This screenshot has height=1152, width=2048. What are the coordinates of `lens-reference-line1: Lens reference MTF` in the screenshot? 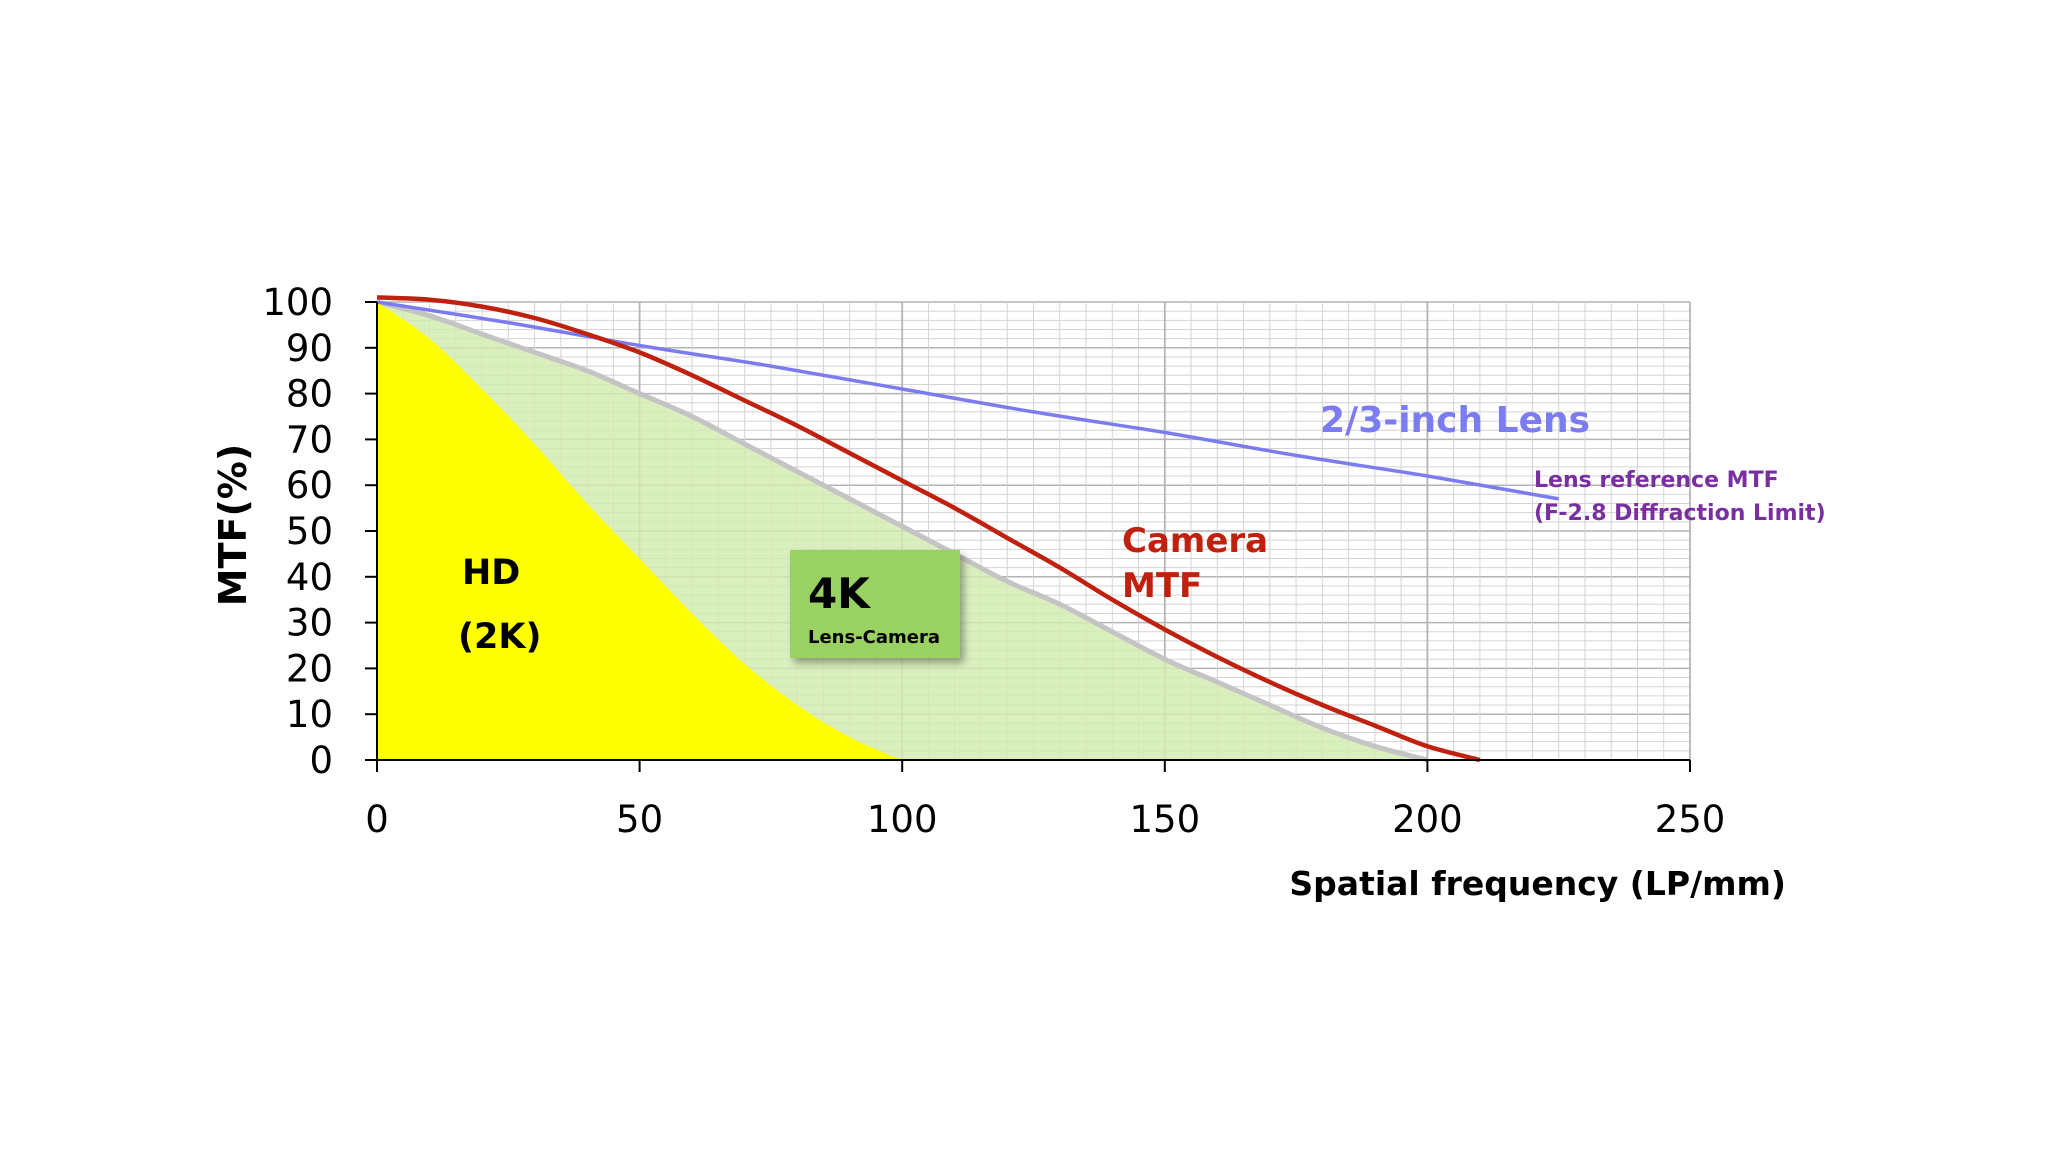 It's located at (1656, 480).